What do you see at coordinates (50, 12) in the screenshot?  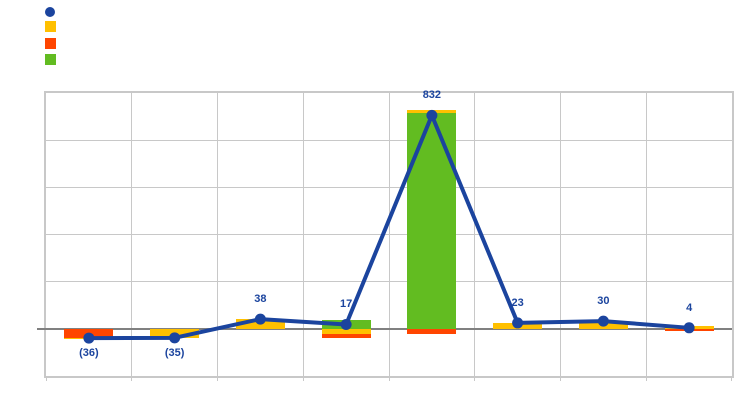 I see `line-series-legend-marker-icon` at bounding box center [50, 12].